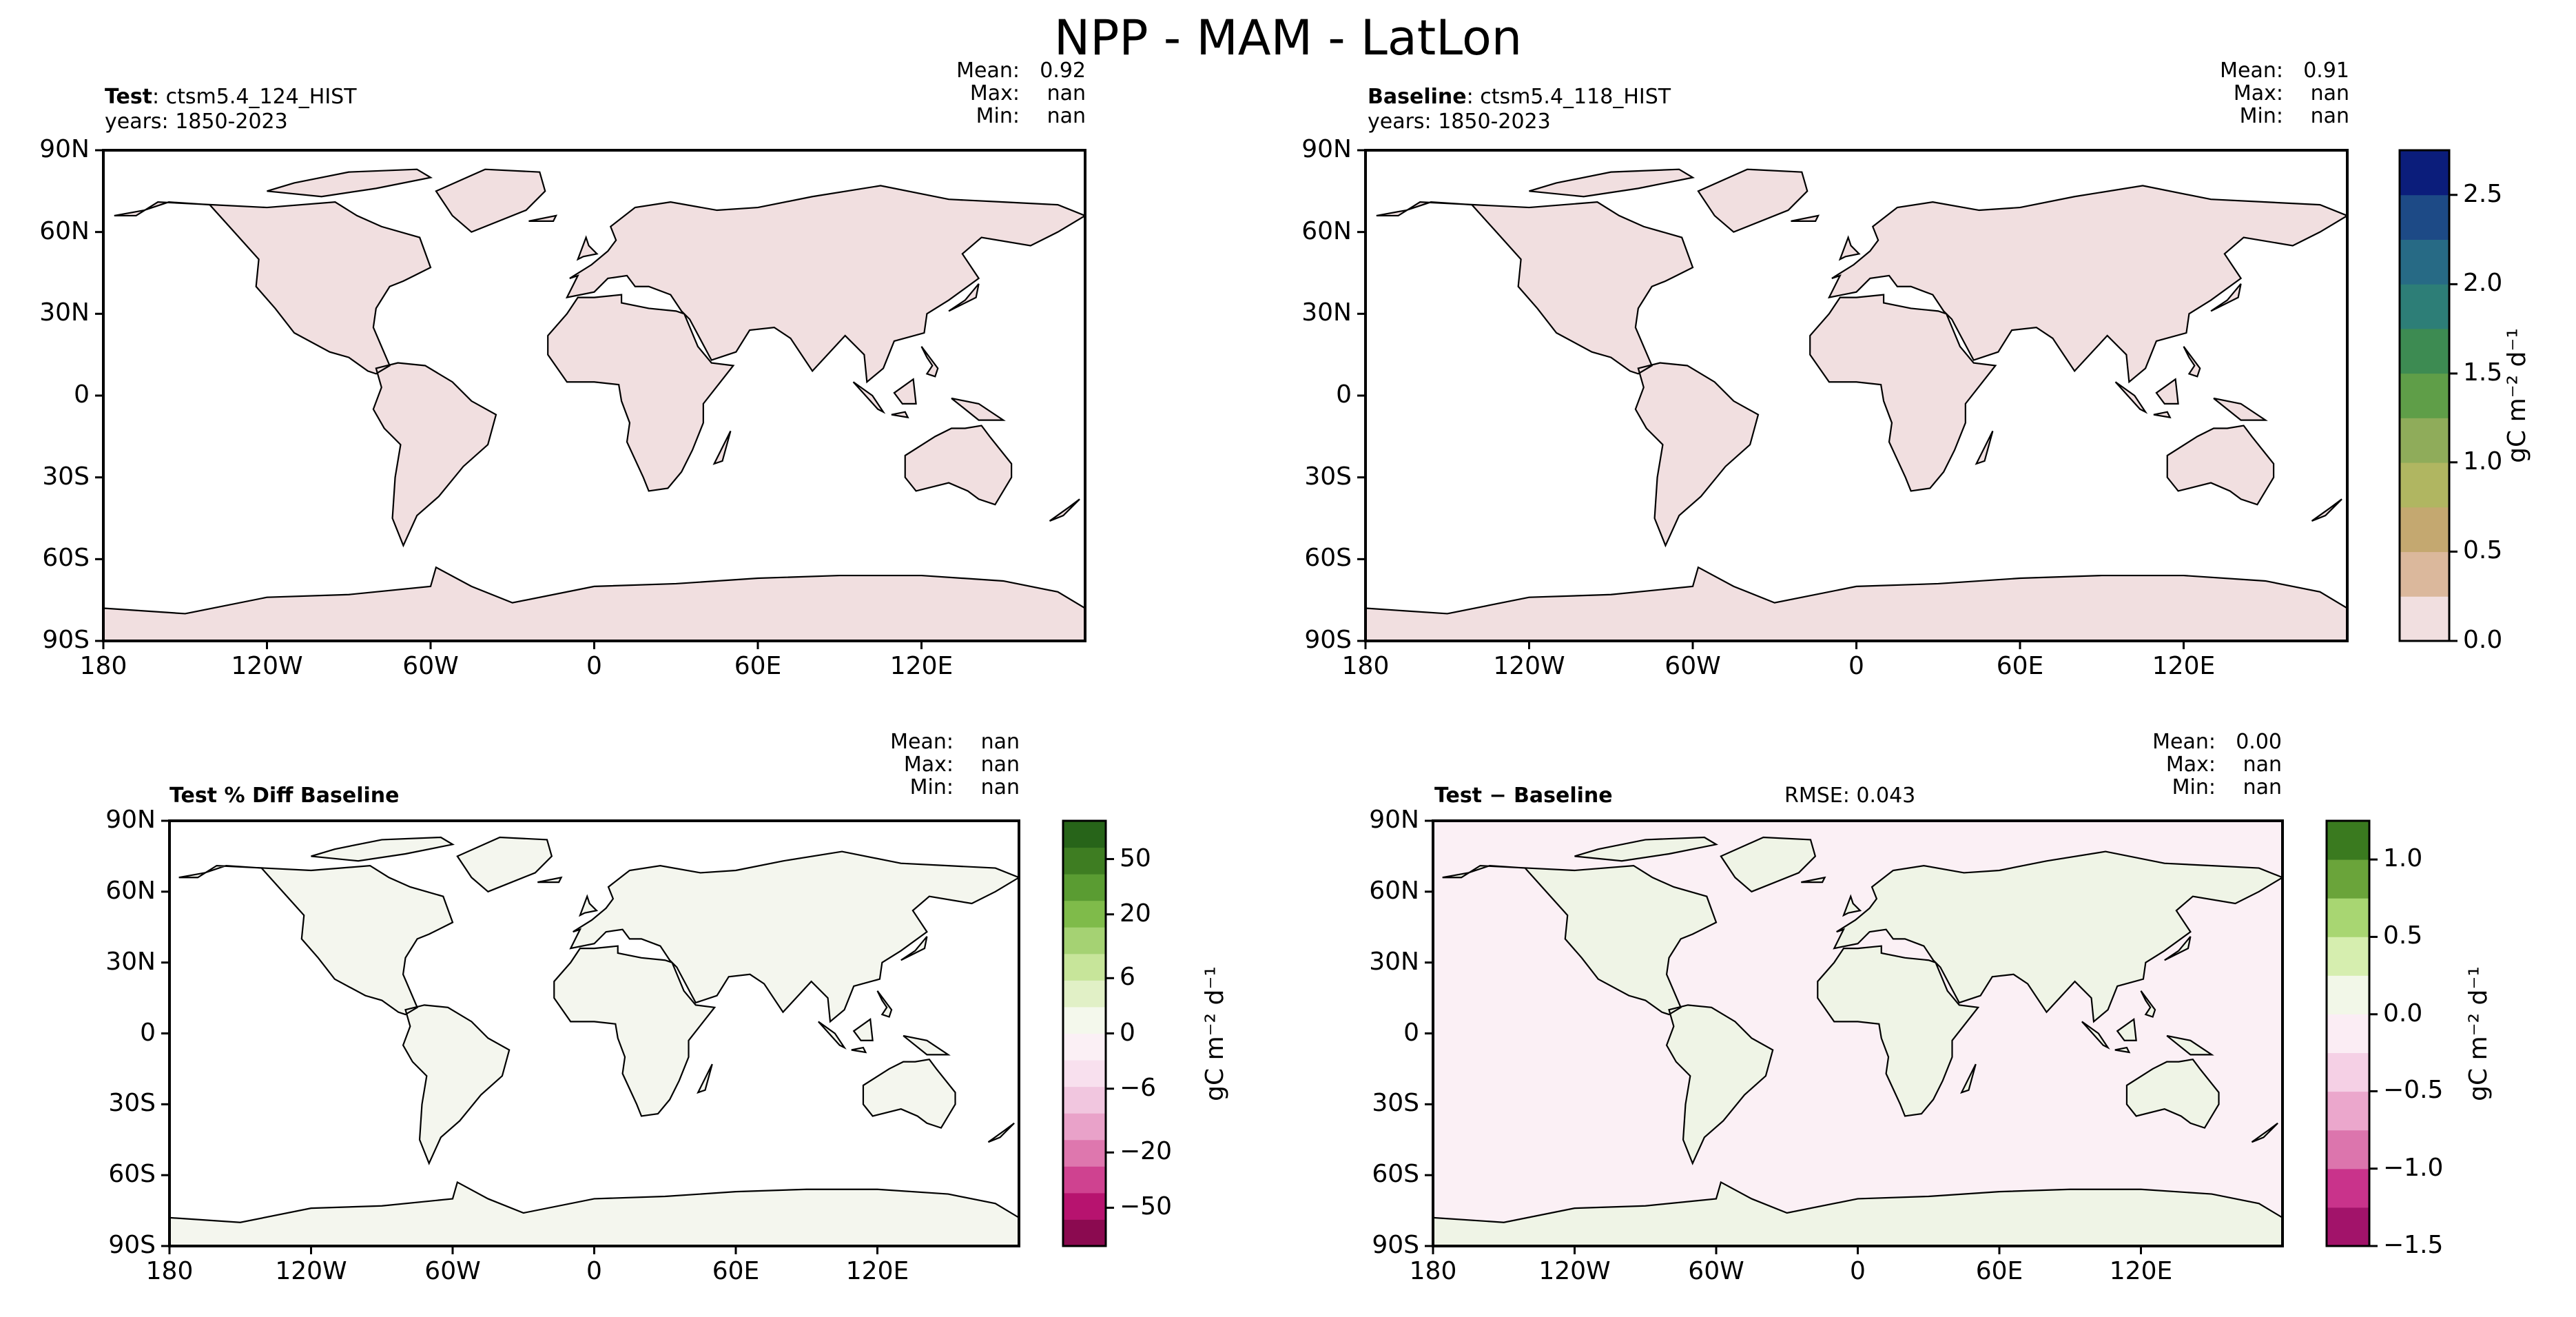  Describe the element at coordinates (2517, 395) in the screenshot. I see `colorbar-label-seq: gC m⁻² d⁻¹` at that location.